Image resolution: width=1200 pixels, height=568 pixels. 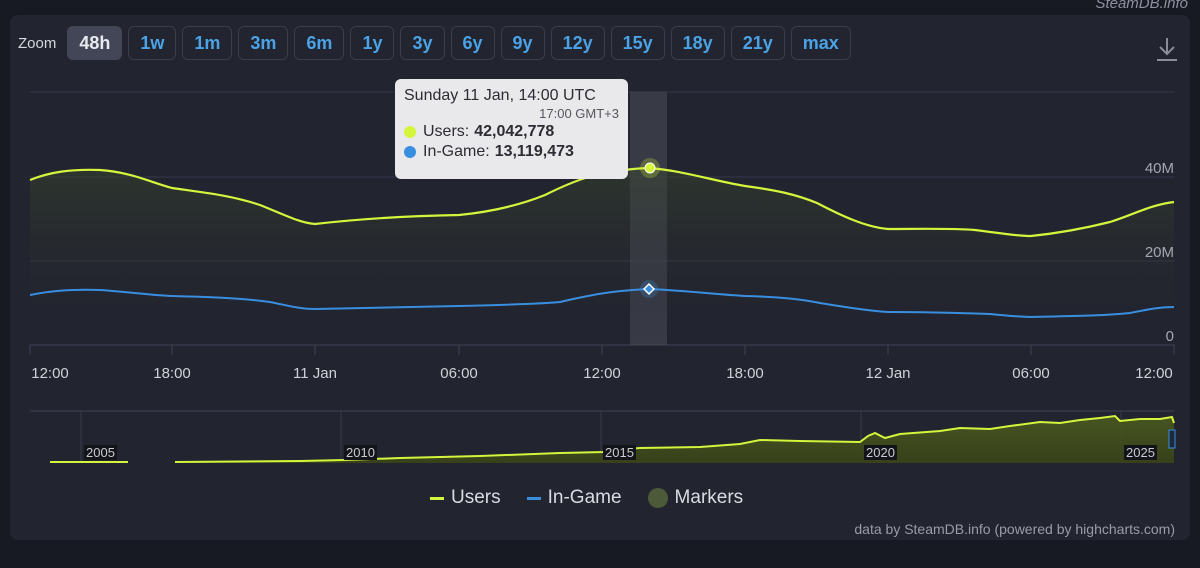 I want to click on y-label-20m: 20M, so click(x=1159, y=252).